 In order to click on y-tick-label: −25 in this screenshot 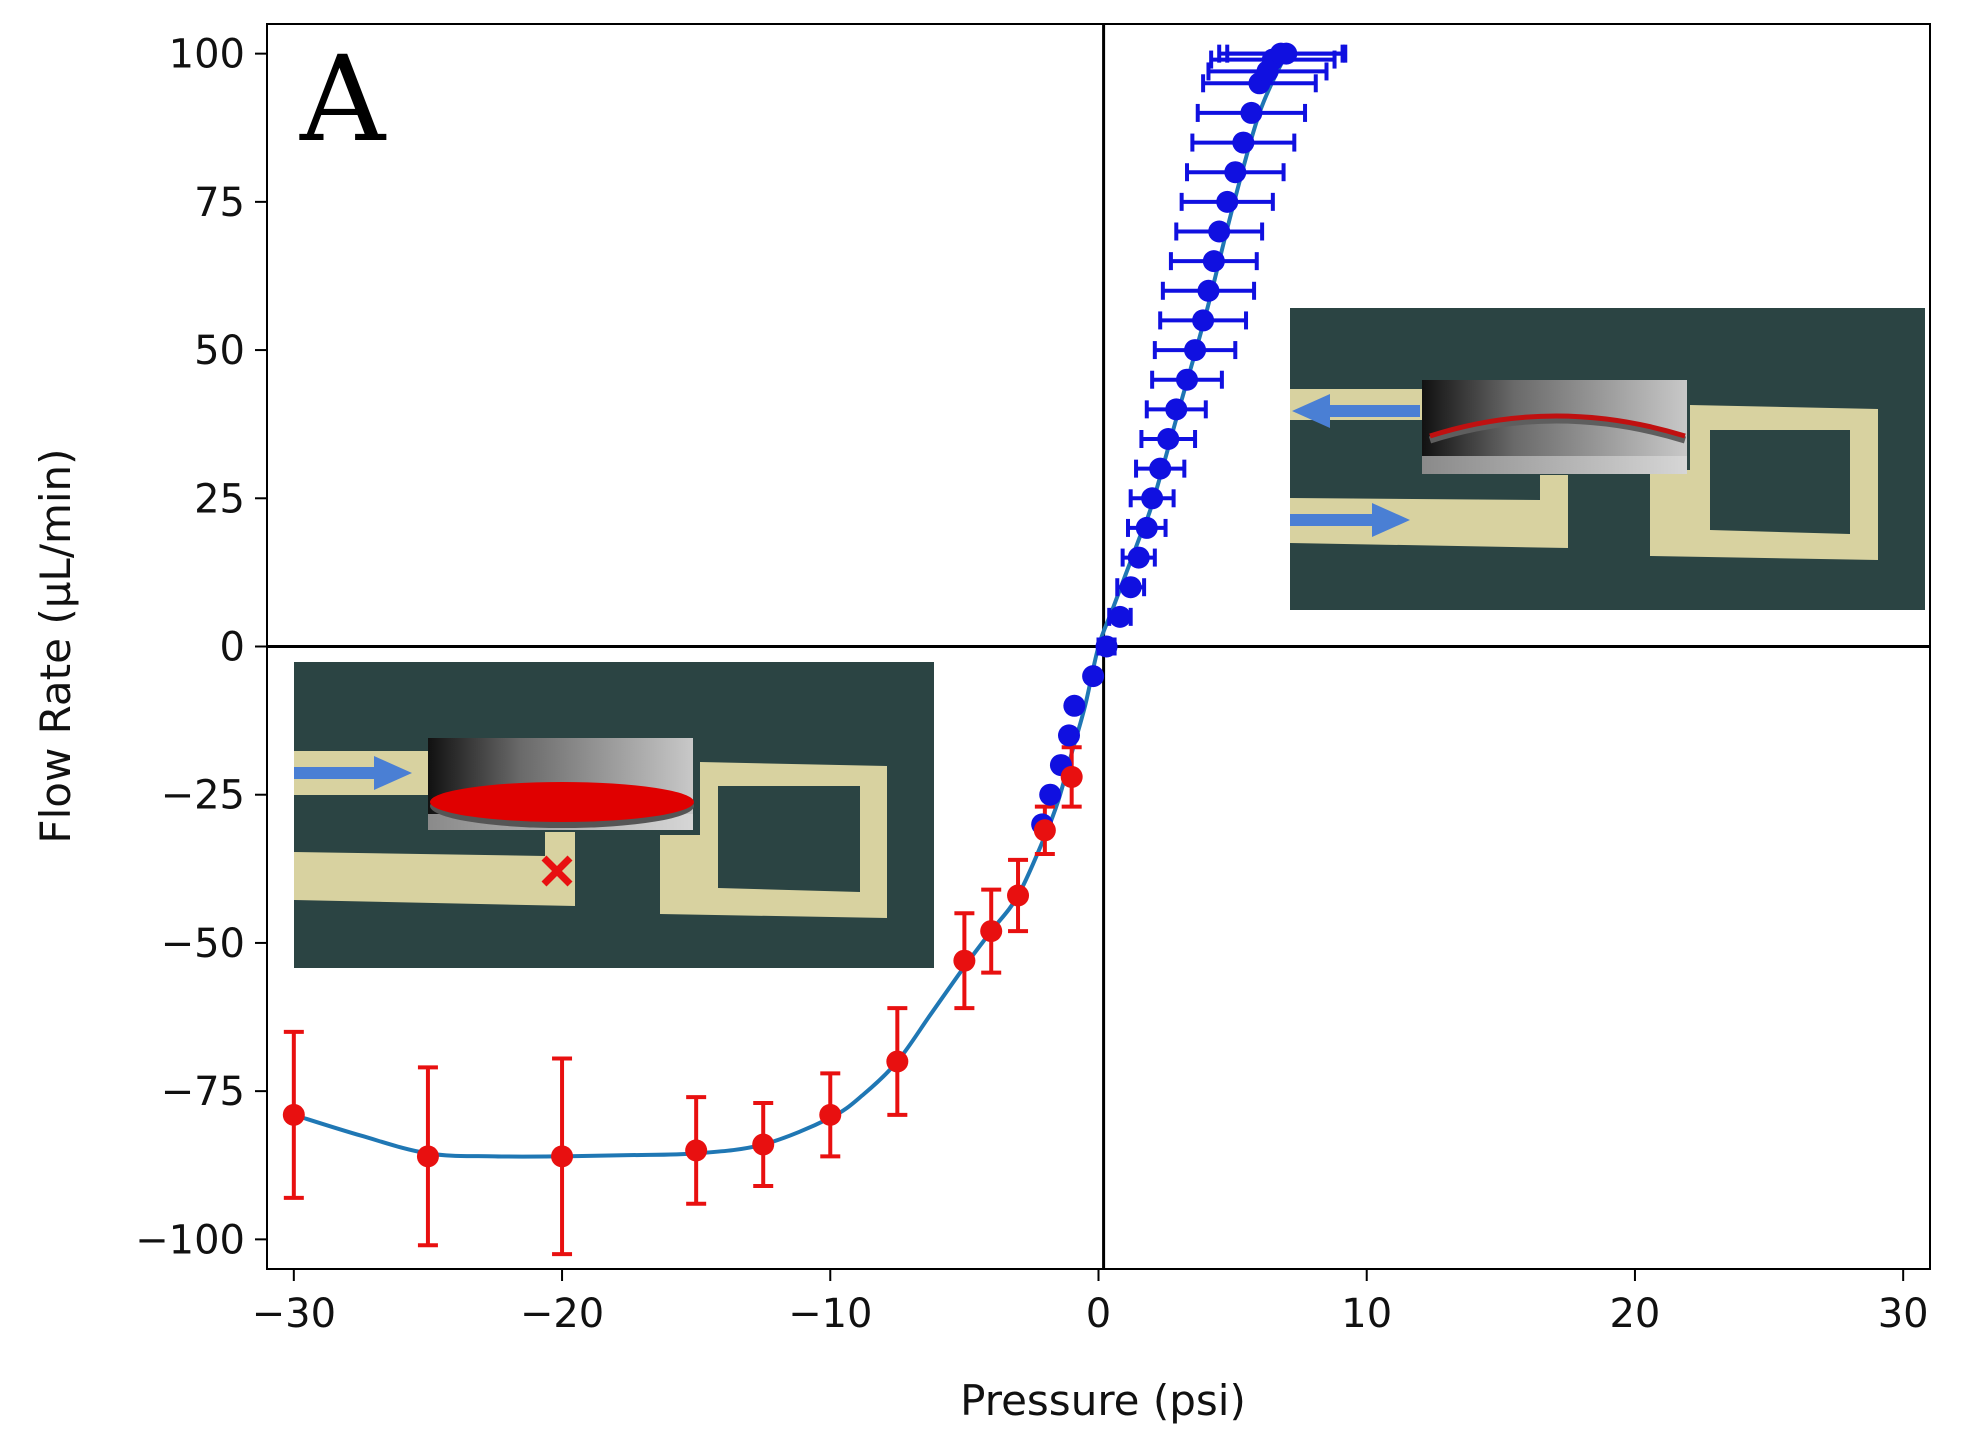, I will do `click(203, 796)`.